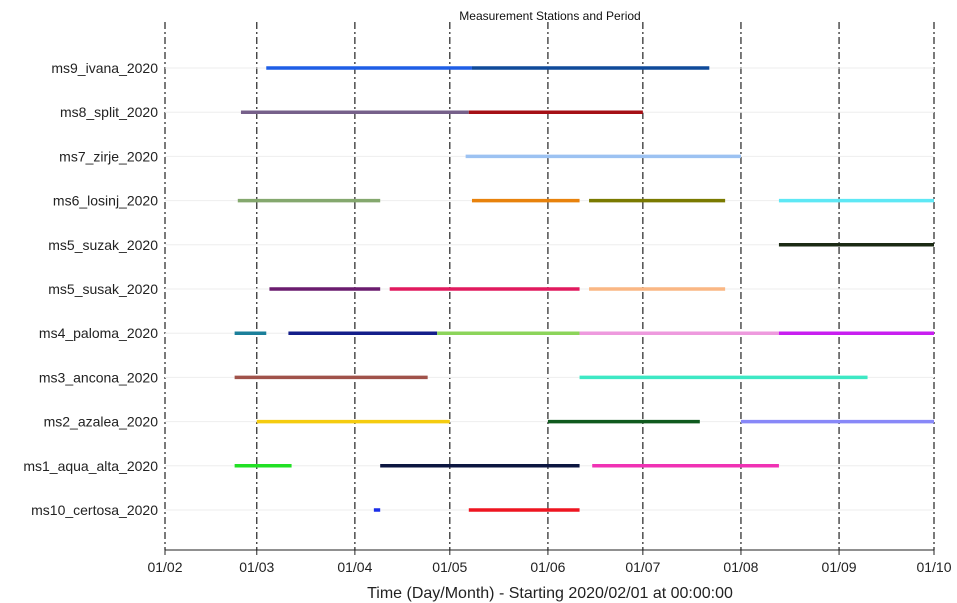  Describe the element at coordinates (101, 422) in the screenshot. I see `y-tick-label: ms2_azalea_2020` at that location.